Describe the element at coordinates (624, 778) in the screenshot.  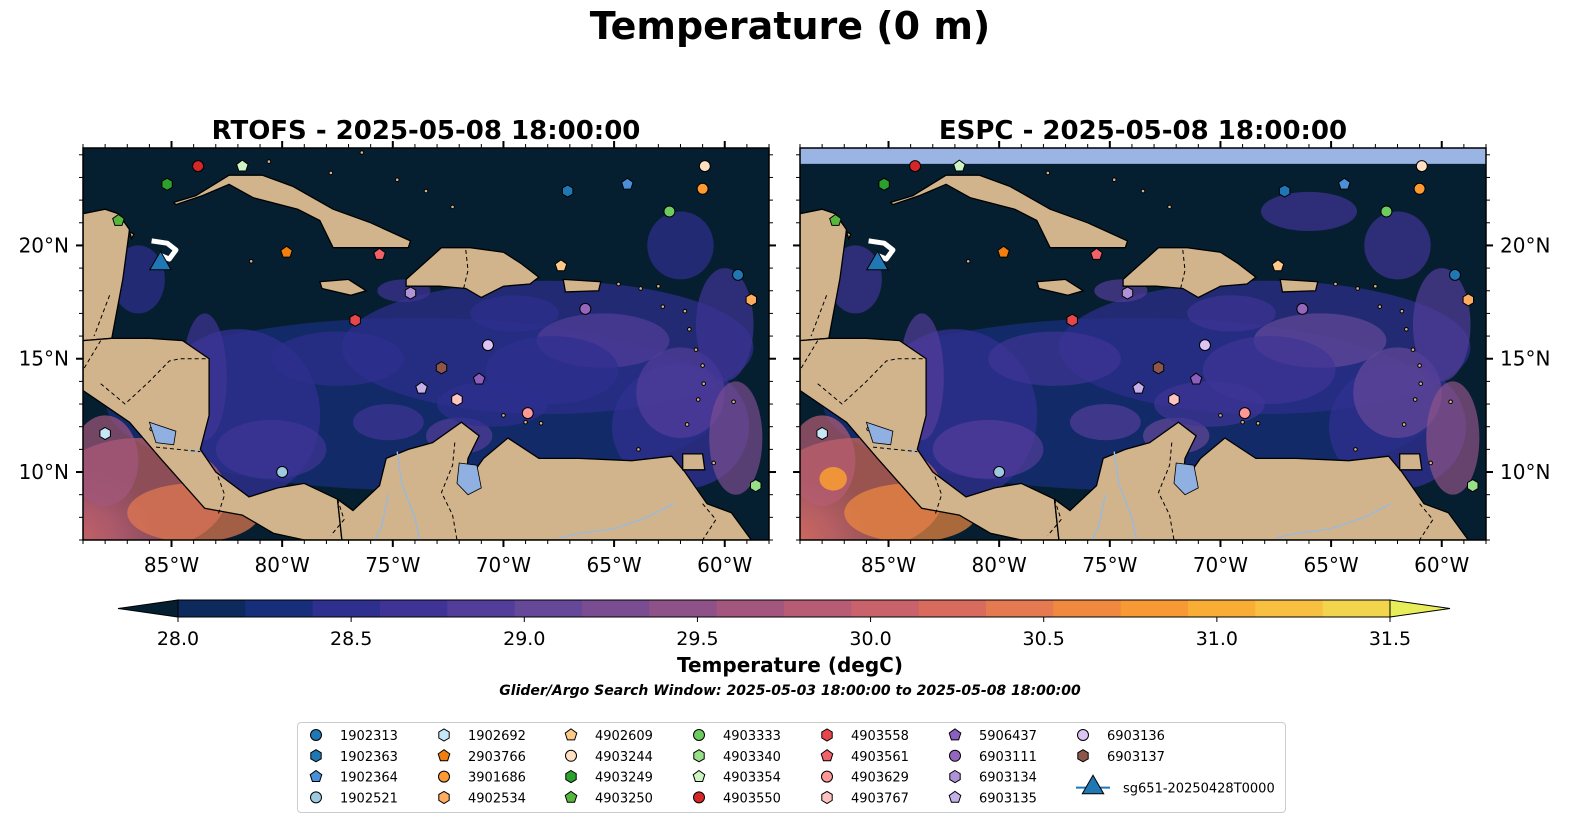
I see `legend-label: 4903249` at that location.